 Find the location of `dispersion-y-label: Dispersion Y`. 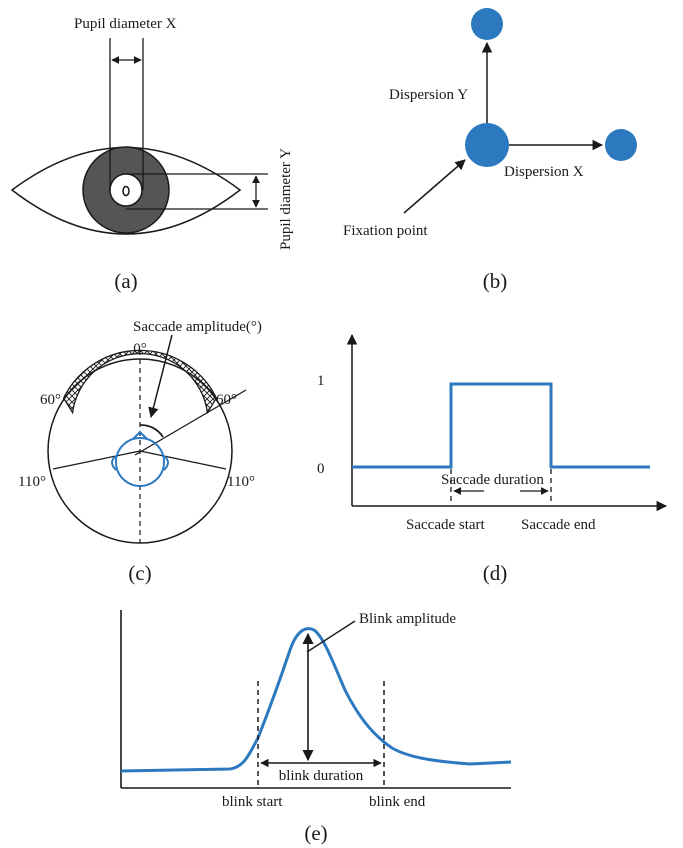

dispersion-y-label: Dispersion Y is located at coordinates (428, 95).